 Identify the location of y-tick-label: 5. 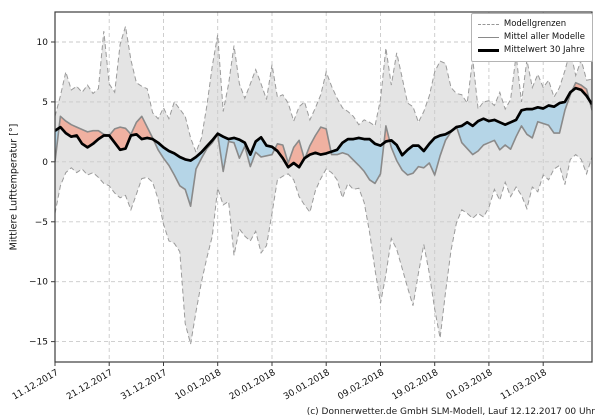
(45, 103).